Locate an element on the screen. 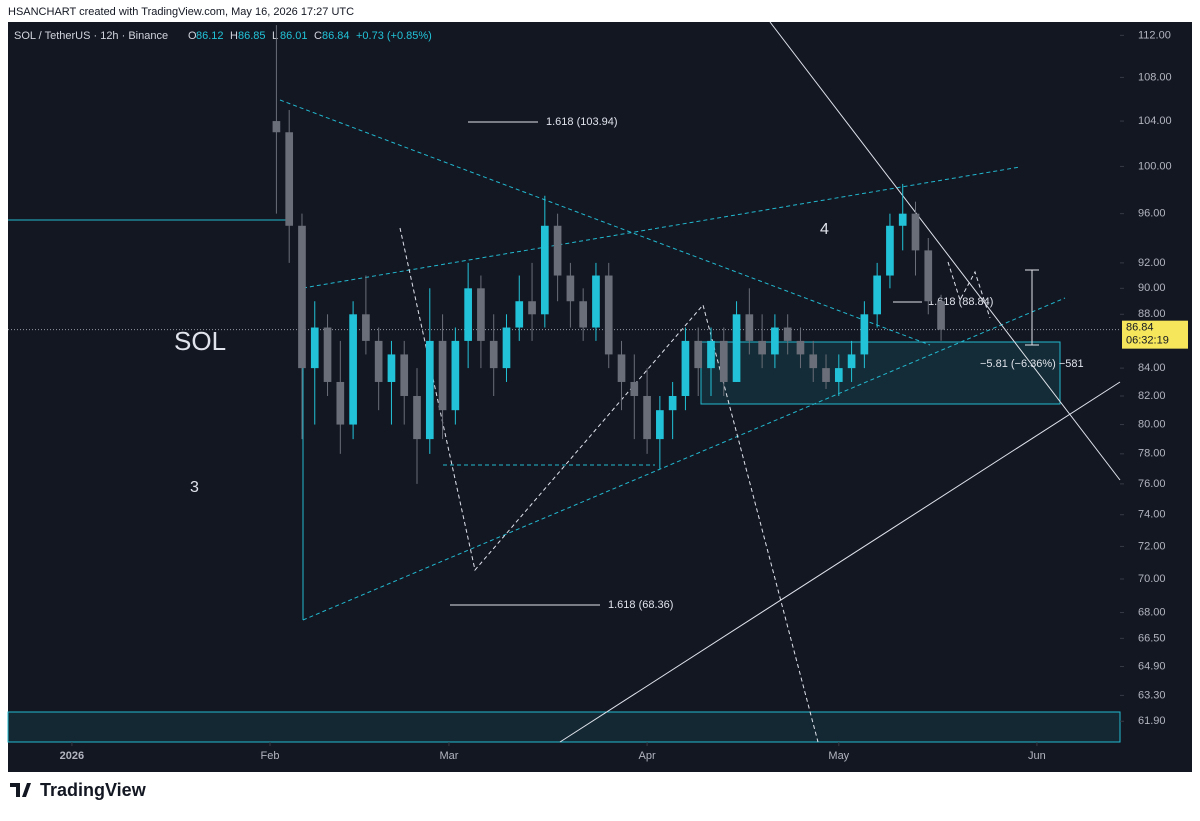 Image resolution: width=1200 pixels, height=821 pixels. symbol-label: SOL is located at coordinates (200, 341).